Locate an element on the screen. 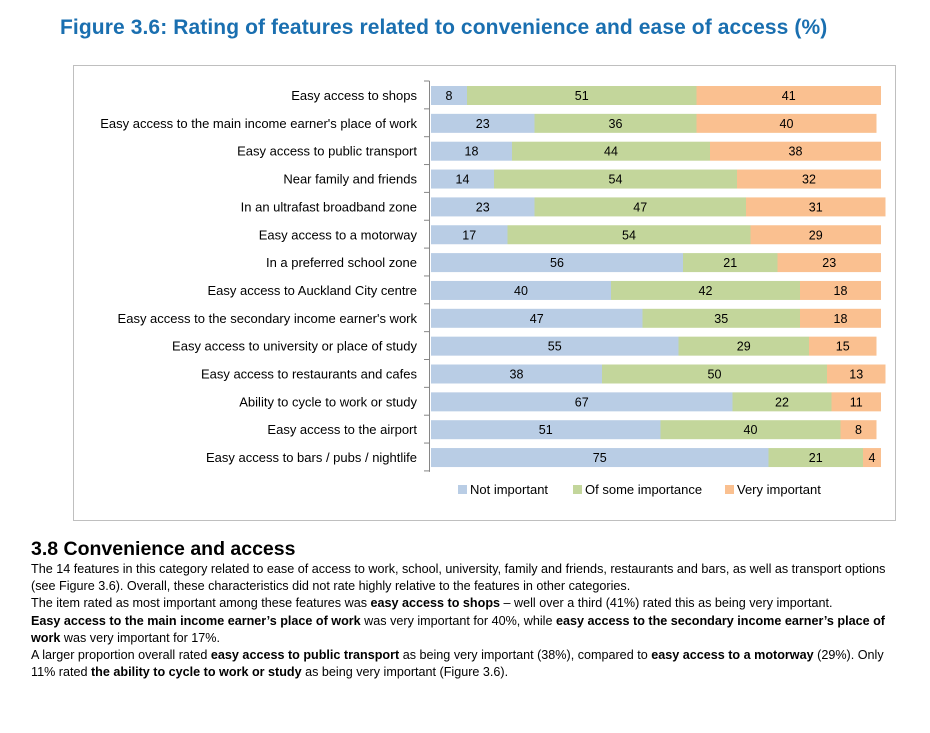 The width and height of the screenshot is (930, 733). category-label: Easy access to public transport is located at coordinates (327, 151).